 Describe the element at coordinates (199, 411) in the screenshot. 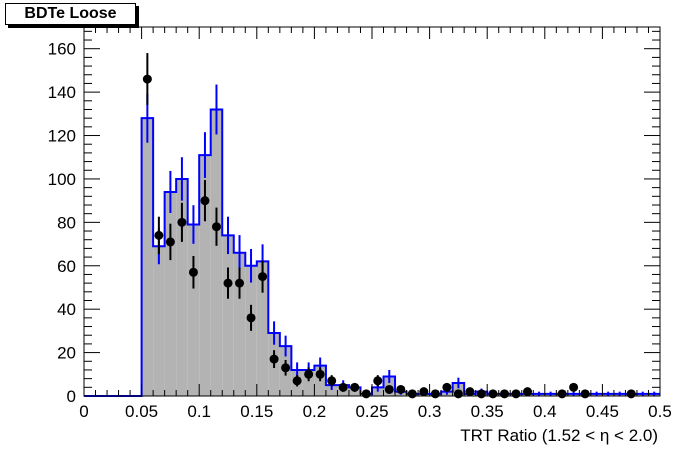

I see `x-tick-label: 0.1` at that location.